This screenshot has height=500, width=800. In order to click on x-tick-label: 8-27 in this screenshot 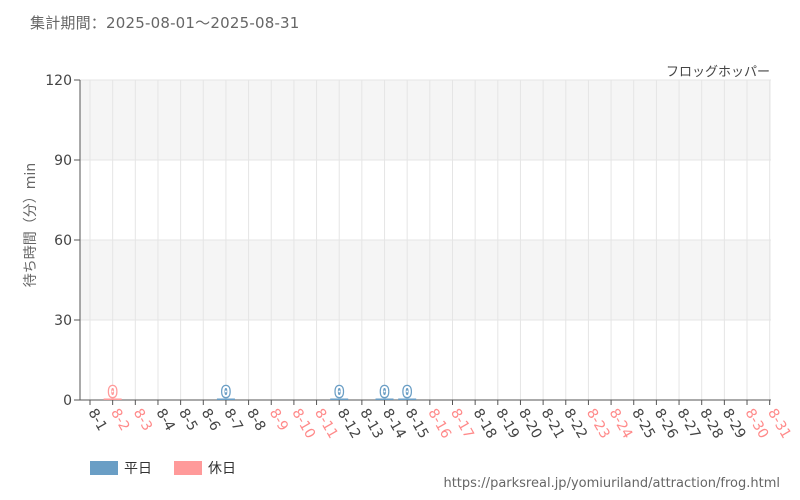, I will do `click(689, 424)`.